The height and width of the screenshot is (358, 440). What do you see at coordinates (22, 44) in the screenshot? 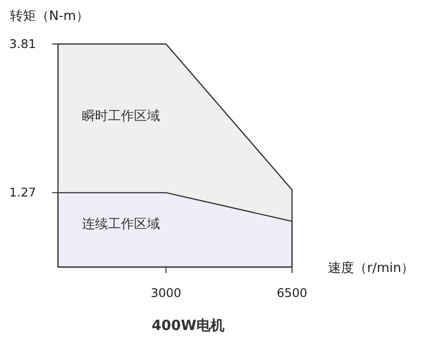
I see `y-tick-label: 3.81` at bounding box center [22, 44].